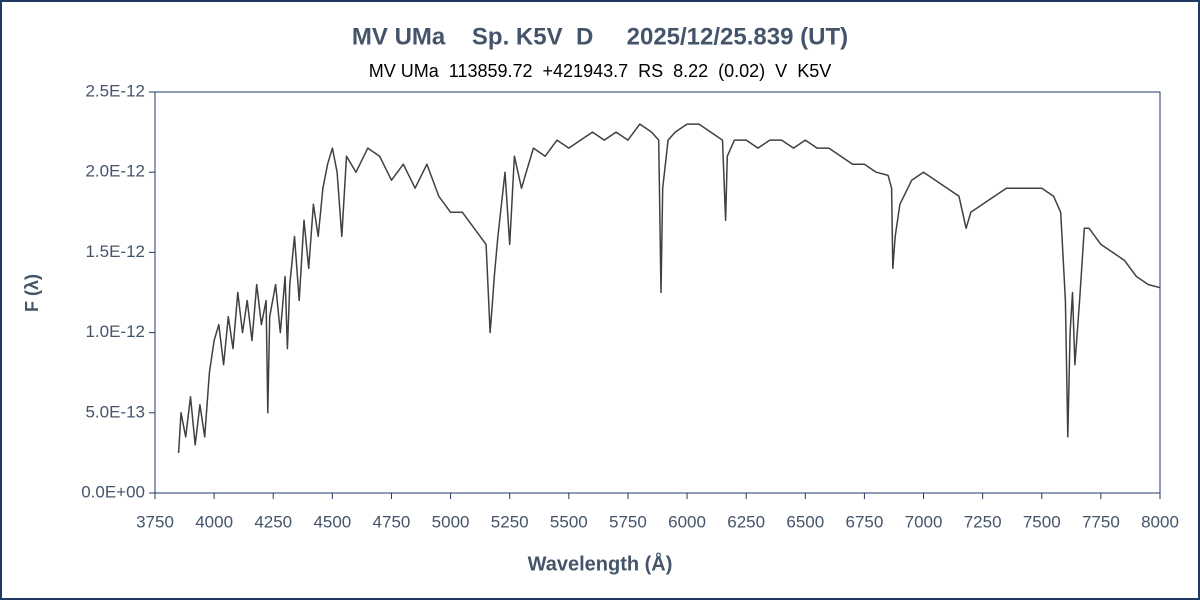 Image resolution: width=1200 pixels, height=600 pixels. Describe the element at coordinates (1160, 521) in the screenshot. I see `x-tick-label: 8000` at that location.